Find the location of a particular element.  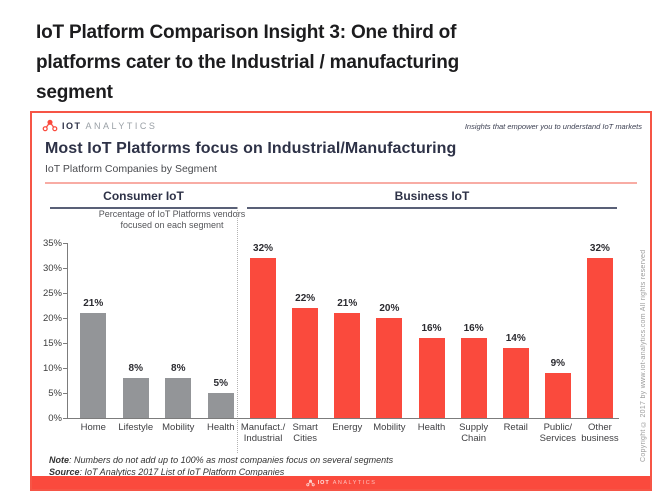

x-category-label: Home is located at coordinates (93, 427).